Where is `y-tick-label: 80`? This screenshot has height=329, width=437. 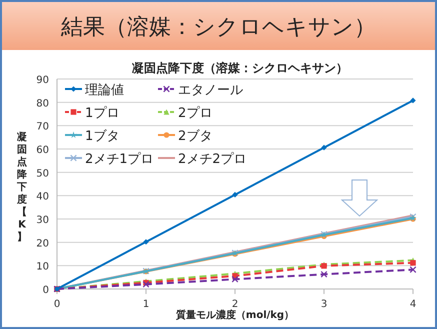
y-tick-label: 80 is located at coordinates (42, 104).